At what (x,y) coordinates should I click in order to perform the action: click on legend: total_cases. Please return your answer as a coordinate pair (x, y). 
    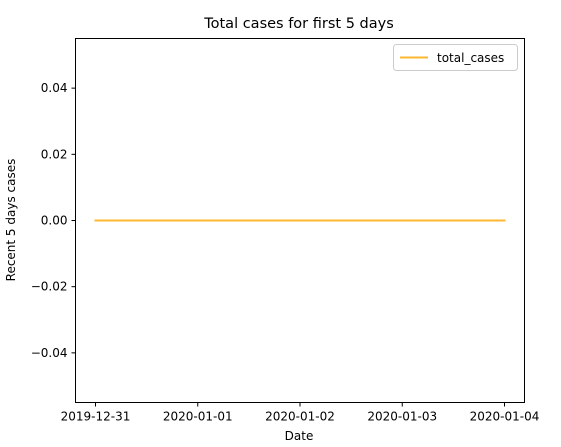
    Looking at the image, I should click on (455, 57).